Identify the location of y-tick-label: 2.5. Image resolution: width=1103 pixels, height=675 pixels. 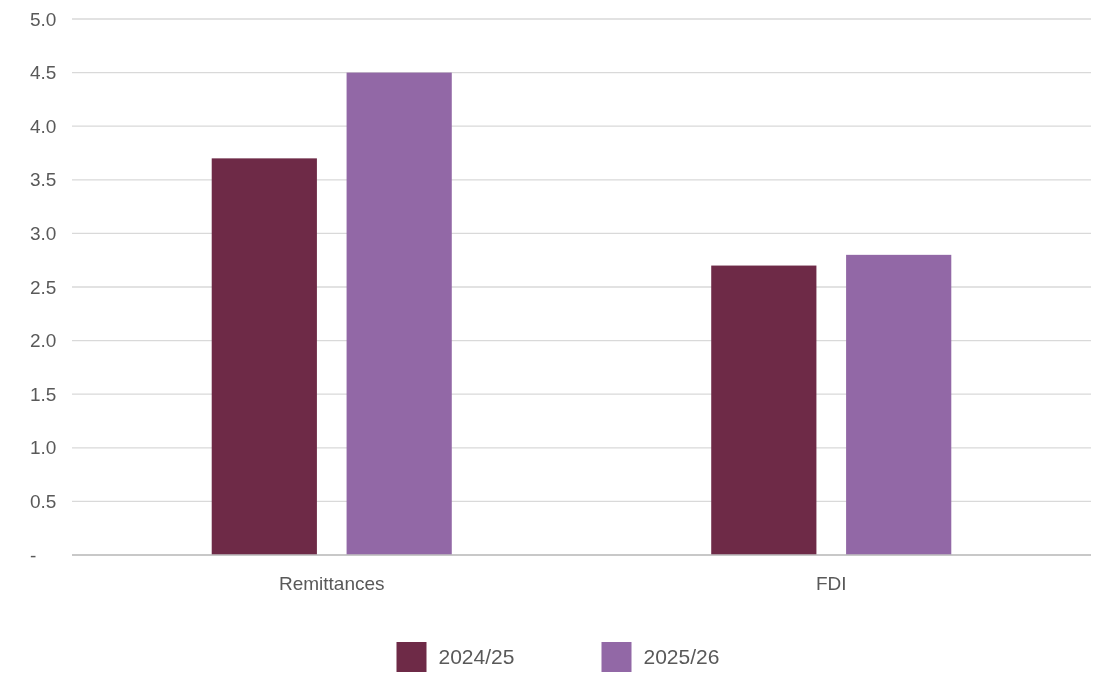
(43, 287).